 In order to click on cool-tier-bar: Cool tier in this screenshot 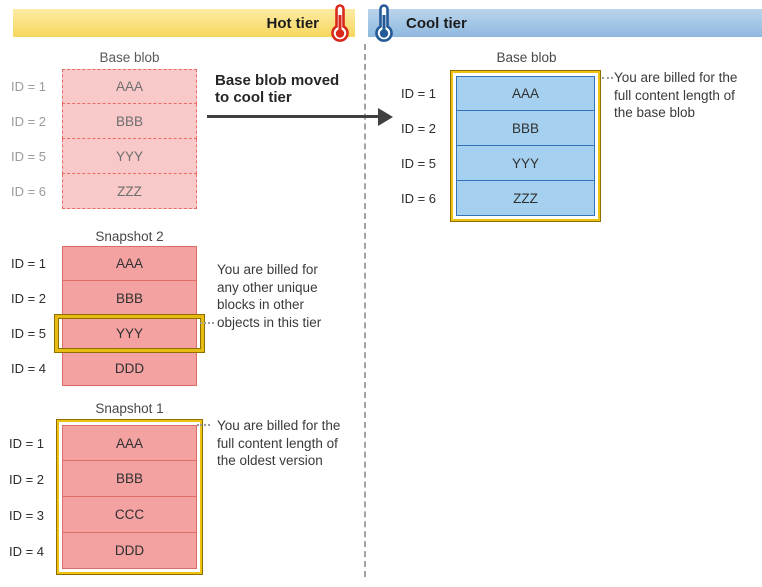, I will do `click(565, 23)`.